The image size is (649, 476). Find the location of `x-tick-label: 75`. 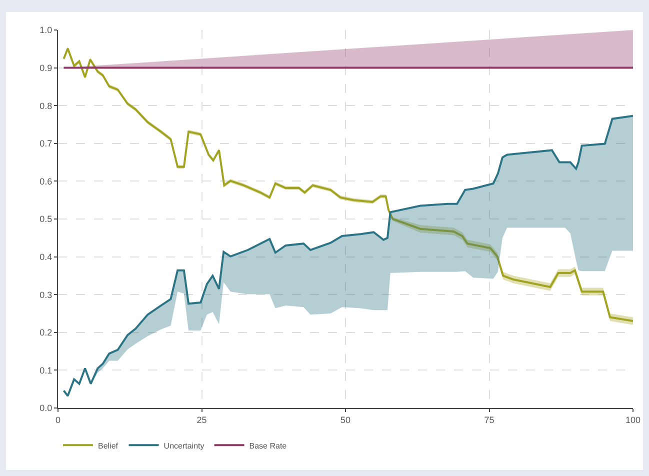

x-tick-label: 75 is located at coordinates (489, 419).